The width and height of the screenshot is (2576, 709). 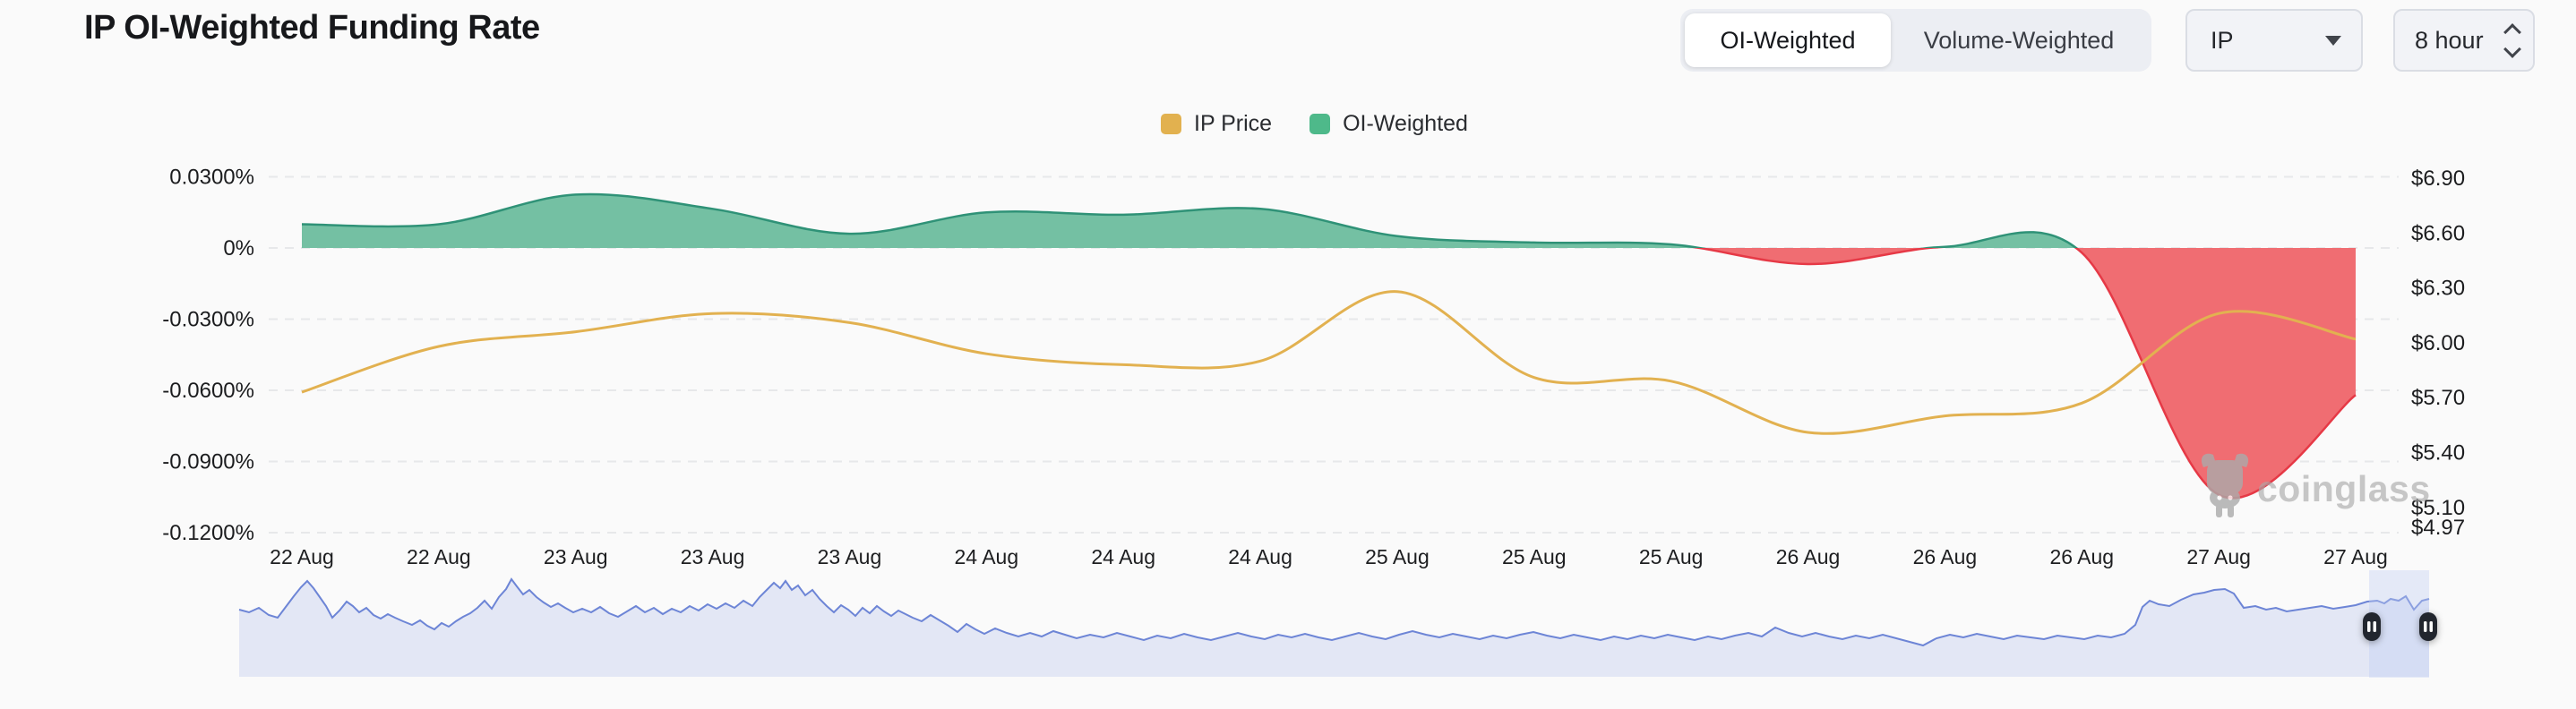 I want to click on toggle-volume-weighted: Volume-Weighted, so click(x=2019, y=40).